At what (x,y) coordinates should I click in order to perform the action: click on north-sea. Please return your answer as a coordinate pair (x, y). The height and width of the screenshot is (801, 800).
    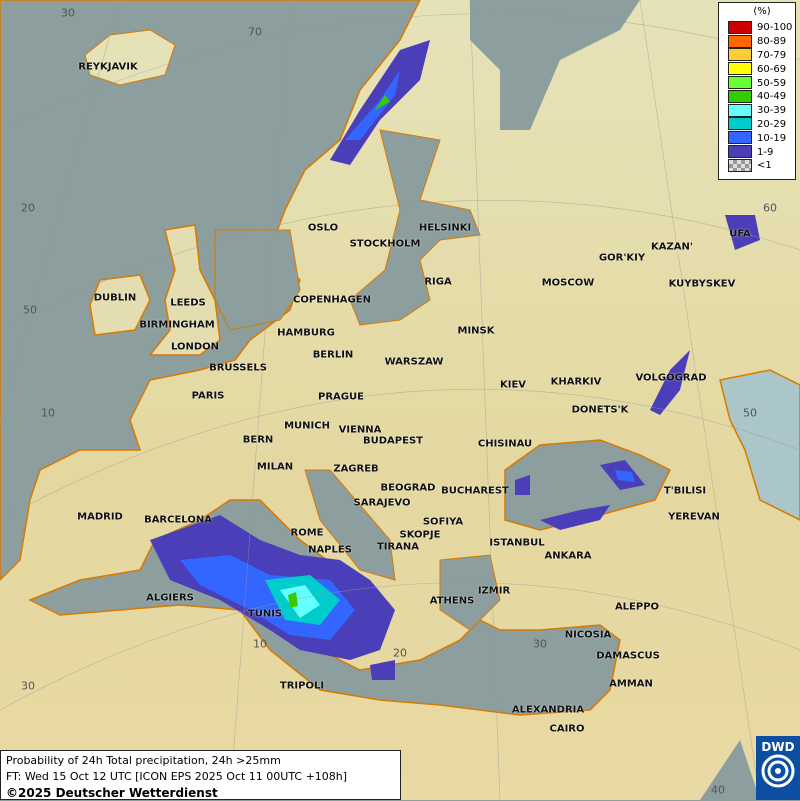
    Looking at the image, I should click on (257, 280).